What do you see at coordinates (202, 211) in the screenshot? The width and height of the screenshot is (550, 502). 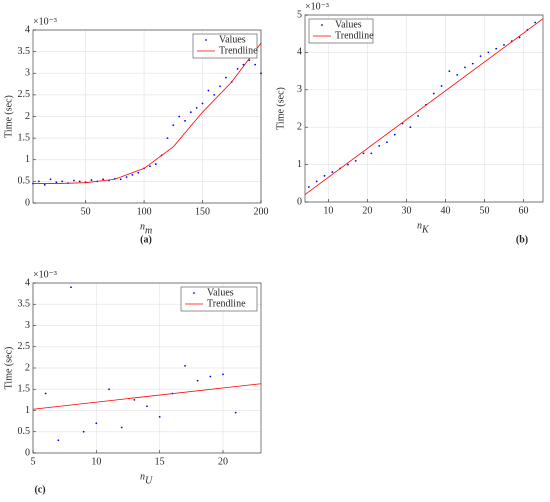 I see `x-tick-label: 150` at bounding box center [202, 211].